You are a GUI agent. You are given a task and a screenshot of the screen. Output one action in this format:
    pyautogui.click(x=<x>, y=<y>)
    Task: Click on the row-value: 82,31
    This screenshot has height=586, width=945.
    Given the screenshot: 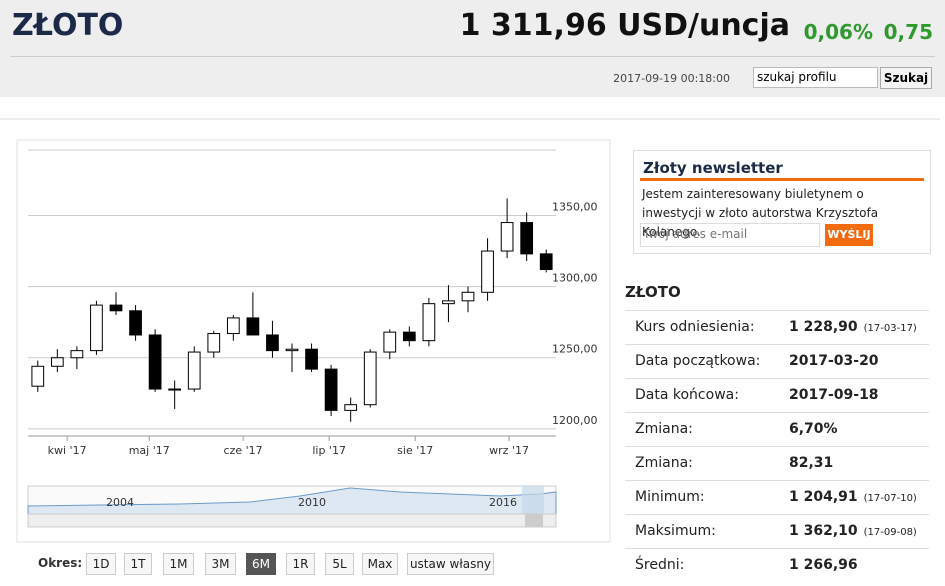 What is the action you would take?
    pyautogui.click(x=811, y=463)
    